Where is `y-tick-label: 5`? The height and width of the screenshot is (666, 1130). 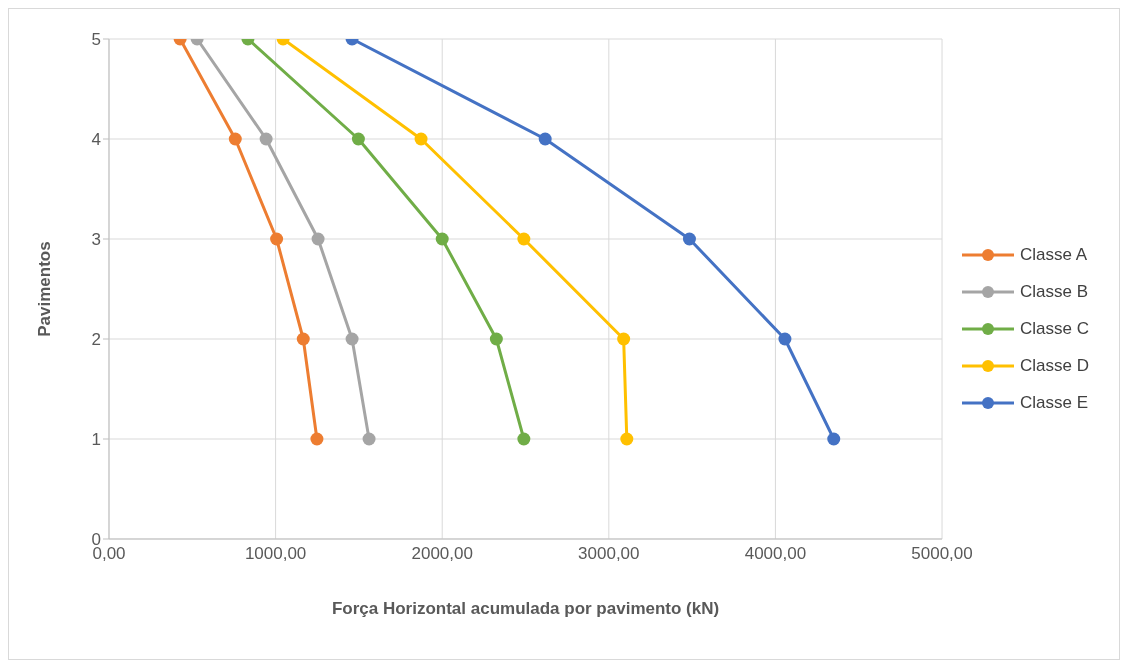
y-tick-label: 5 is located at coordinates (96, 40).